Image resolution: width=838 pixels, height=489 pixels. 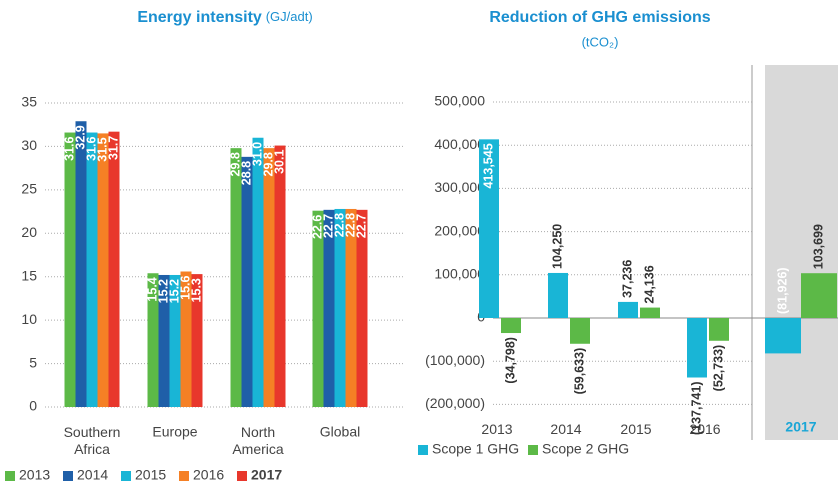 What do you see at coordinates (257, 154) in the screenshot?
I see `data-label: 31.0` at bounding box center [257, 154].